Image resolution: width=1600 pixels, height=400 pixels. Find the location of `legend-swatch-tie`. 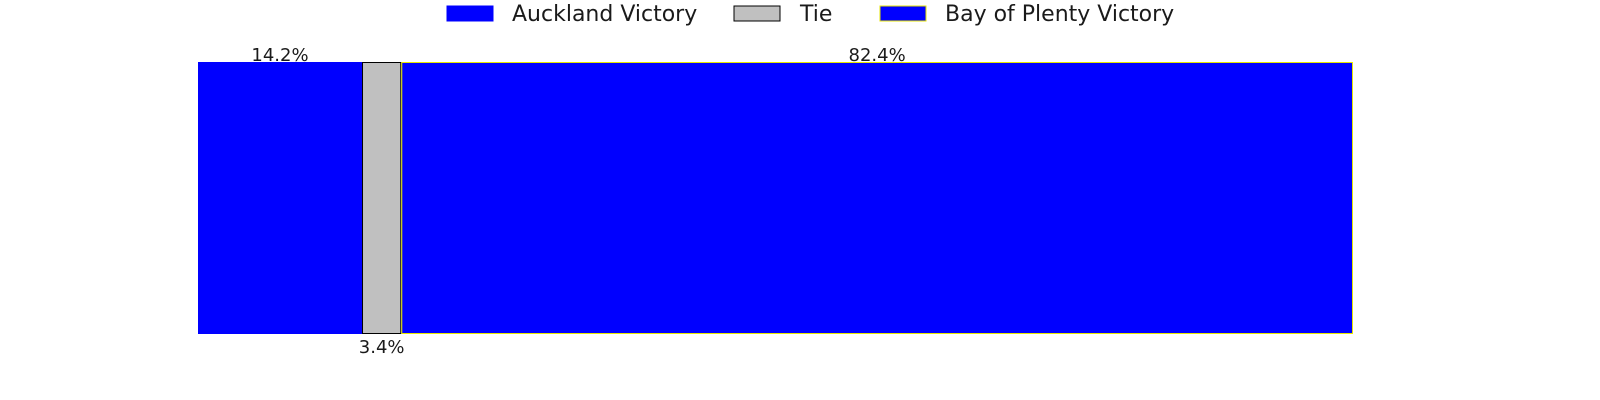

legend-swatch-tie is located at coordinates (757, 13).